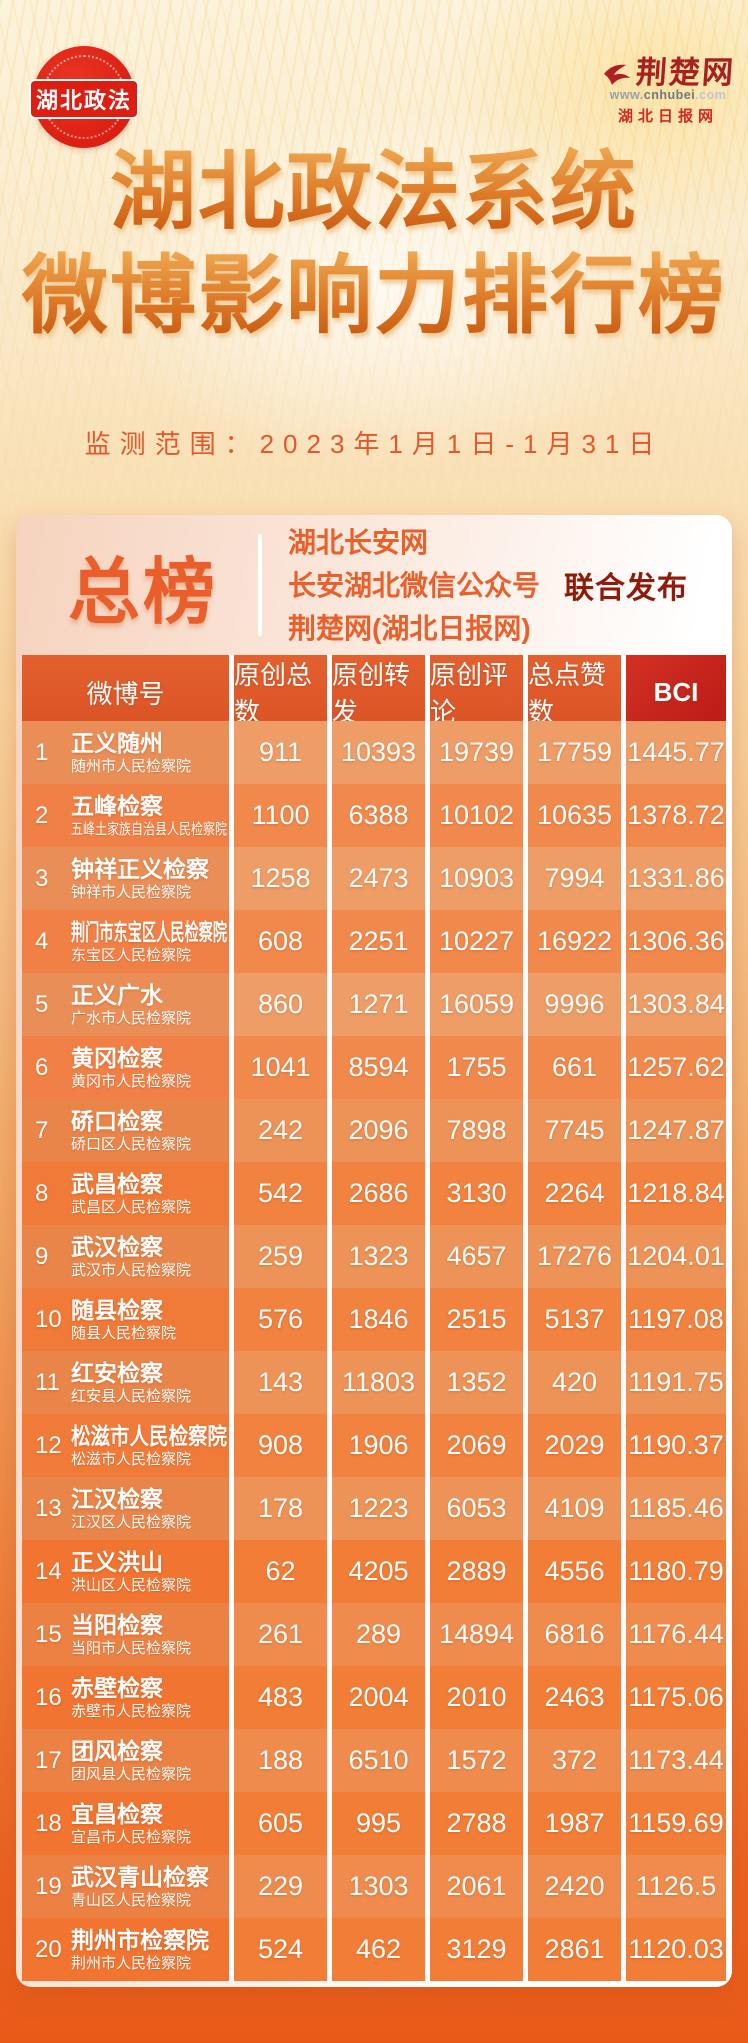 Image resolution: width=748 pixels, height=2043 pixels. Describe the element at coordinates (378, 1067) in the screenshot. I see `reposts-value: 8594` at that location.